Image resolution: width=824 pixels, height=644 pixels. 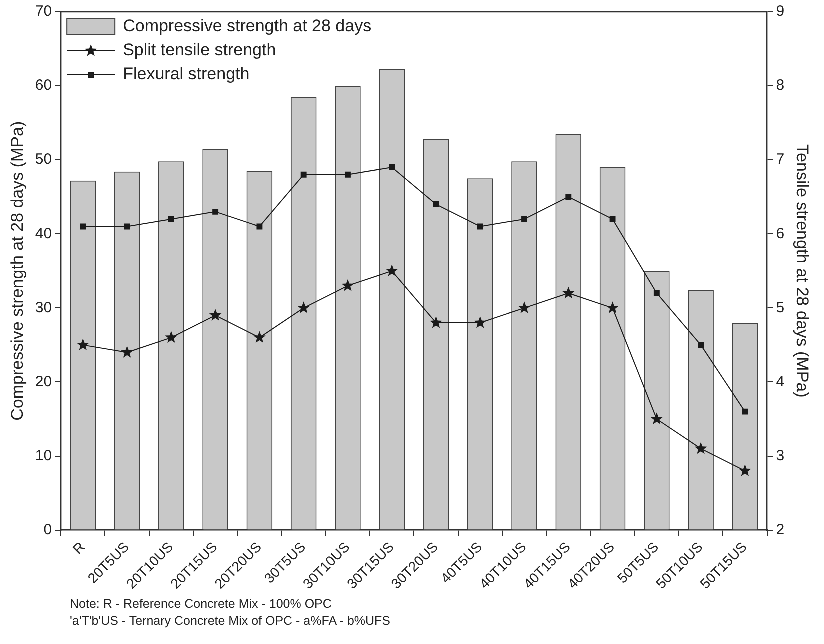 What do you see at coordinates (48, 529) in the screenshot?
I see `y-tick-label: 0` at bounding box center [48, 529].